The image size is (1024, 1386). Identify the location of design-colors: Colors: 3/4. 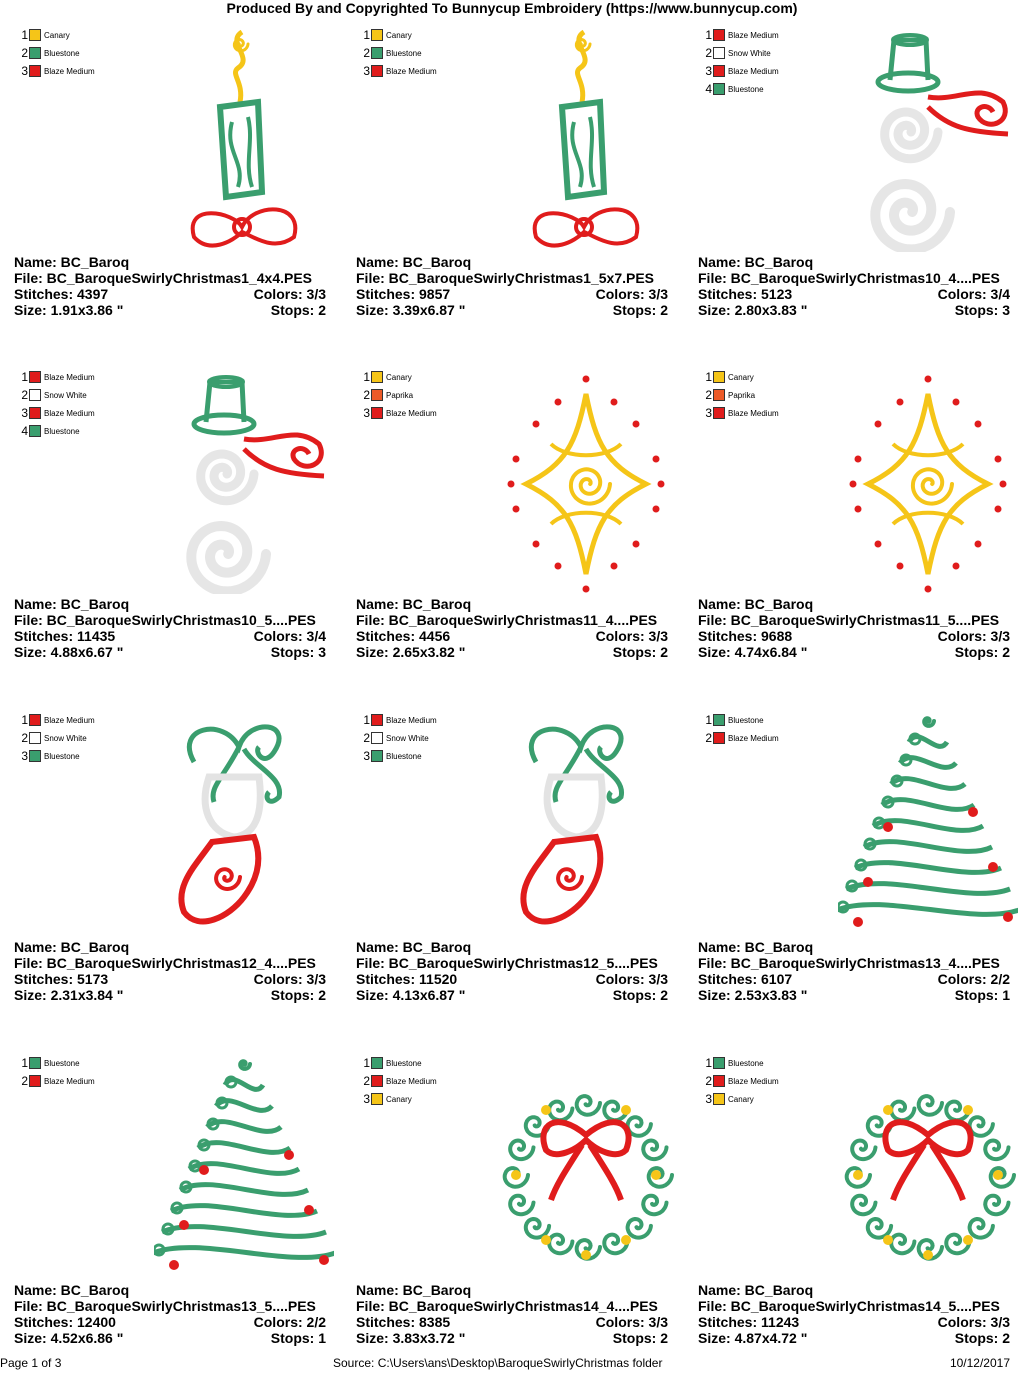
(289, 636).